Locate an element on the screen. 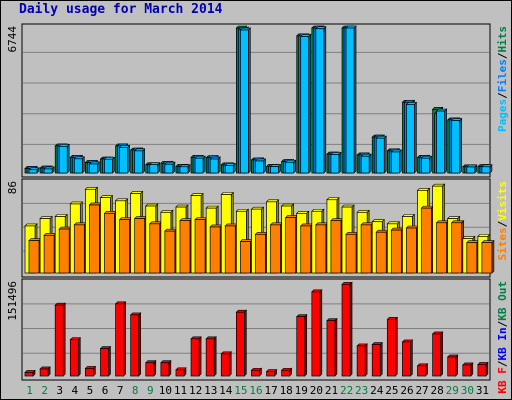 The height and width of the screenshot is (400, 512). bar-kbytes-kbf-day15 is located at coordinates (240, 344).